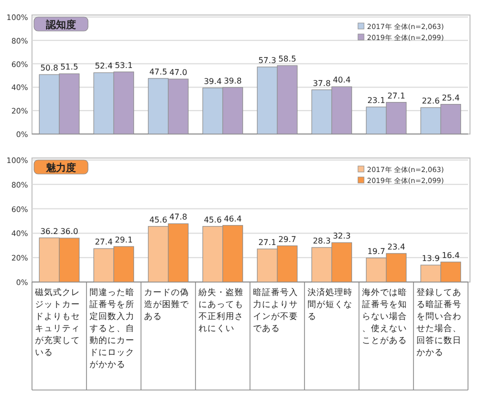  I want to click on data-label: 52.4, so click(103, 66).